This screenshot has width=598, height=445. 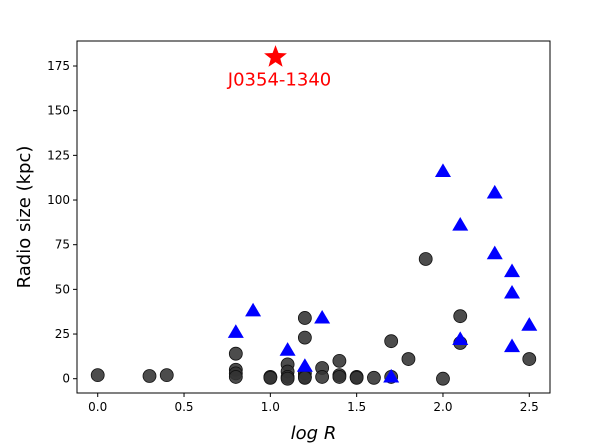 What do you see at coordinates (275, 56) in the screenshot?
I see `data-point-star` at bounding box center [275, 56].